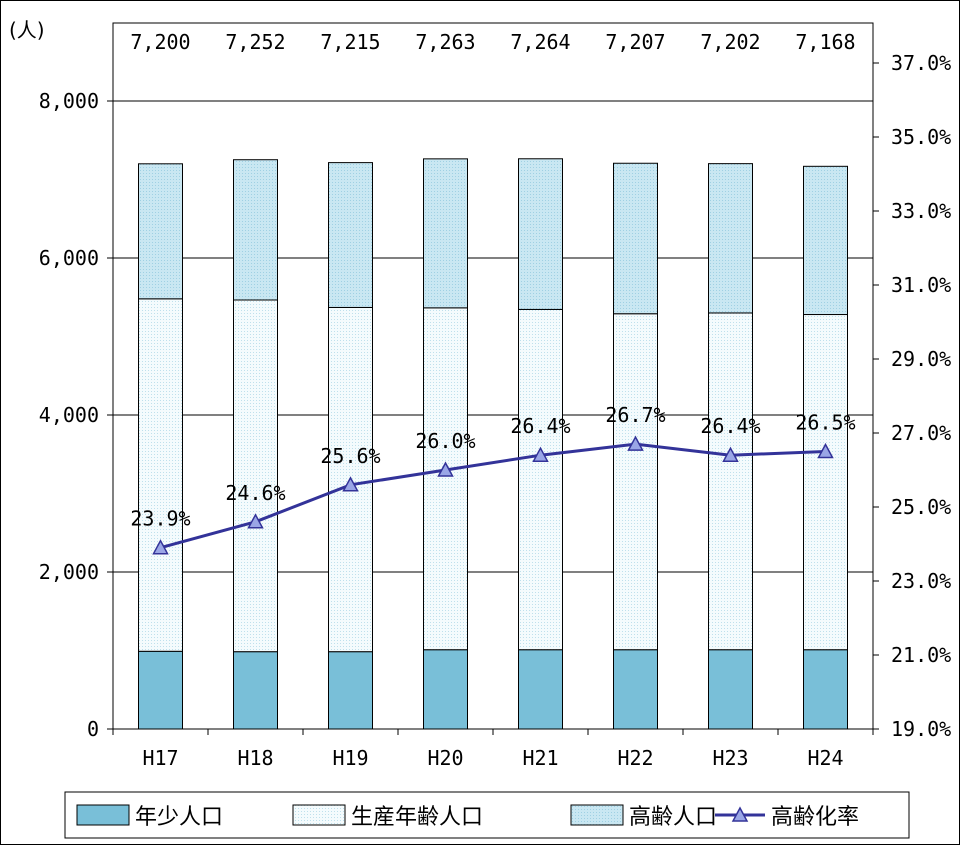 The width and height of the screenshot is (960, 846). Describe the element at coordinates (540, 42) in the screenshot. I see `total-label: 7,264` at that location.